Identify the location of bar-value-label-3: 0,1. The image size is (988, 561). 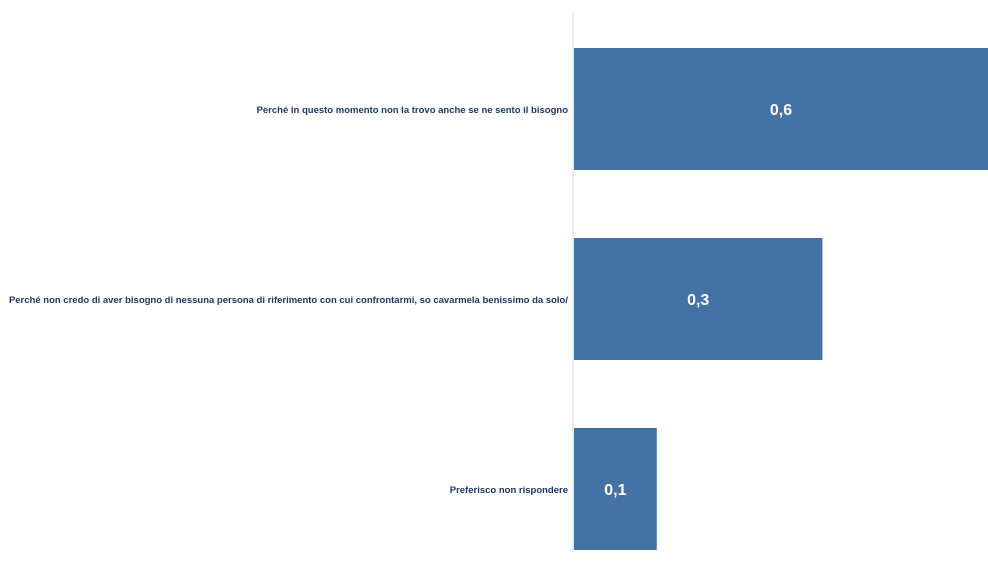
(615, 490).